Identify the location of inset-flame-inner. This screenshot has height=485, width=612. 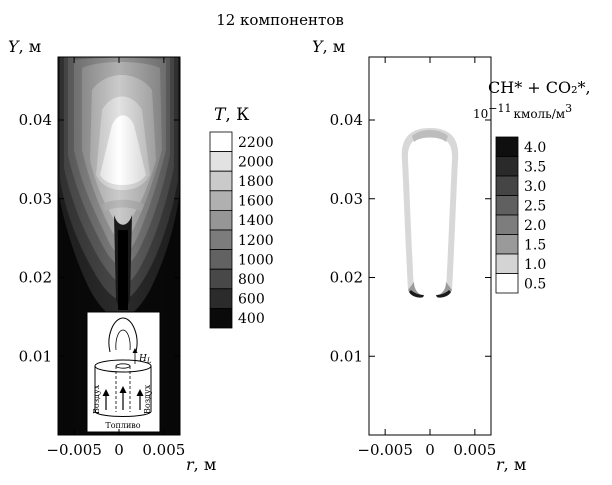
(123, 340).